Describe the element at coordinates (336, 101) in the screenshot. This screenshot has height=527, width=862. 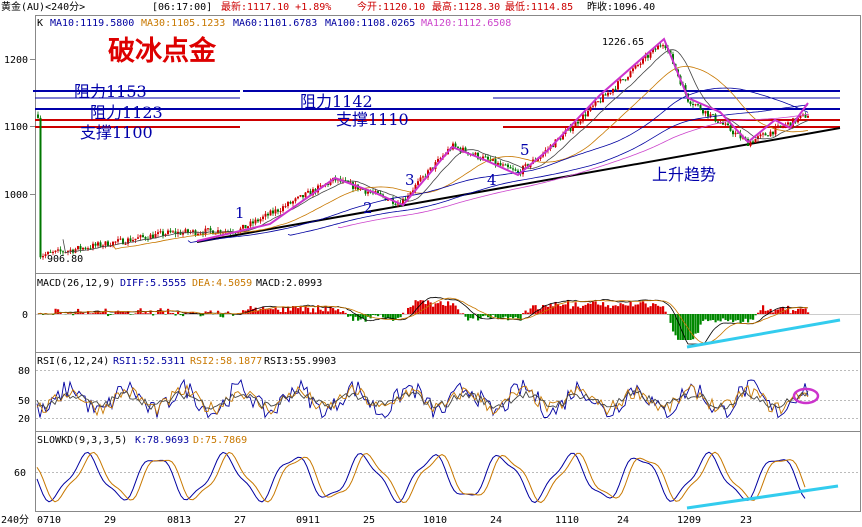
I see `resistance-1142-label: 阻力1142` at that location.